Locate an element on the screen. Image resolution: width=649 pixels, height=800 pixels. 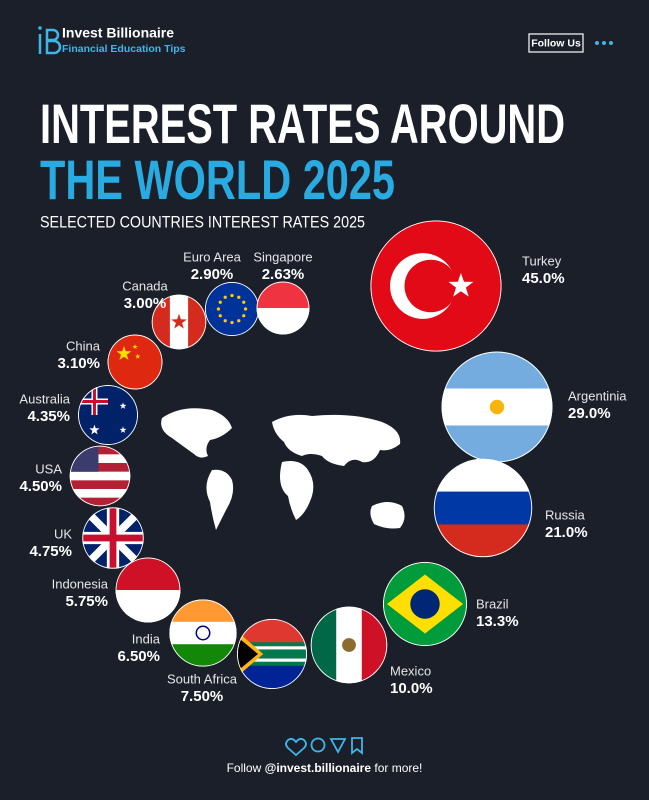
footer: Follow @invest.billionaire for more! is located at coordinates (325, 768).